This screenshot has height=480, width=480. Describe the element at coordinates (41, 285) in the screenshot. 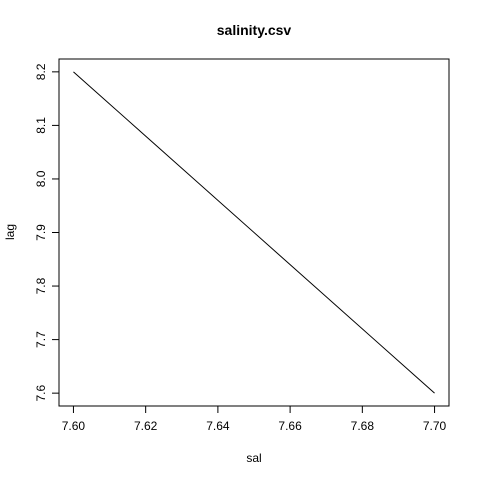

I see `y-tick-label: 7.8` at that location.